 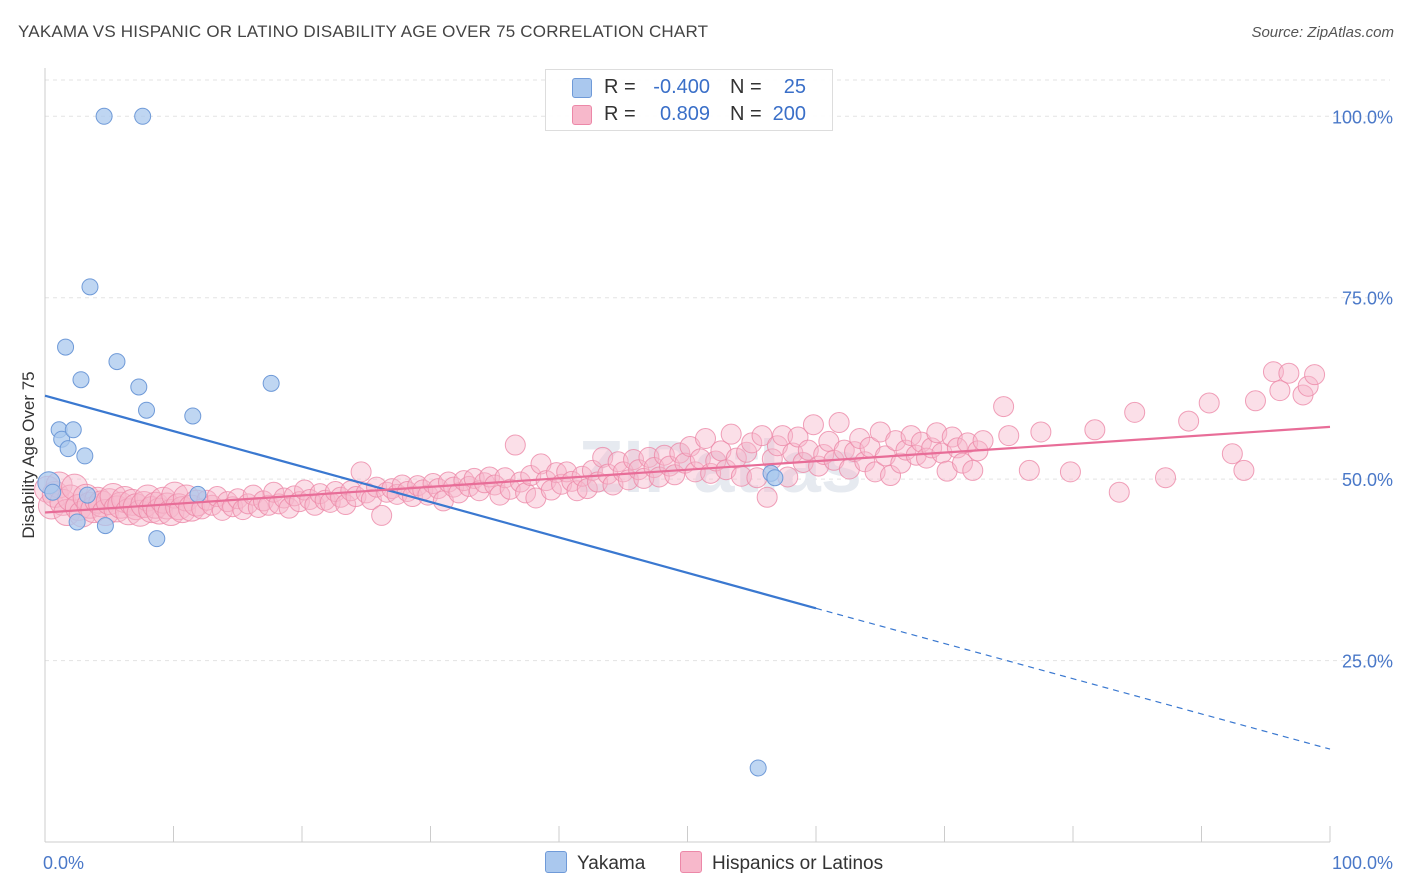 What do you see at coordinates (1362, 117) in the screenshot?
I see `y-tick-label: 100.0%` at bounding box center [1362, 117].